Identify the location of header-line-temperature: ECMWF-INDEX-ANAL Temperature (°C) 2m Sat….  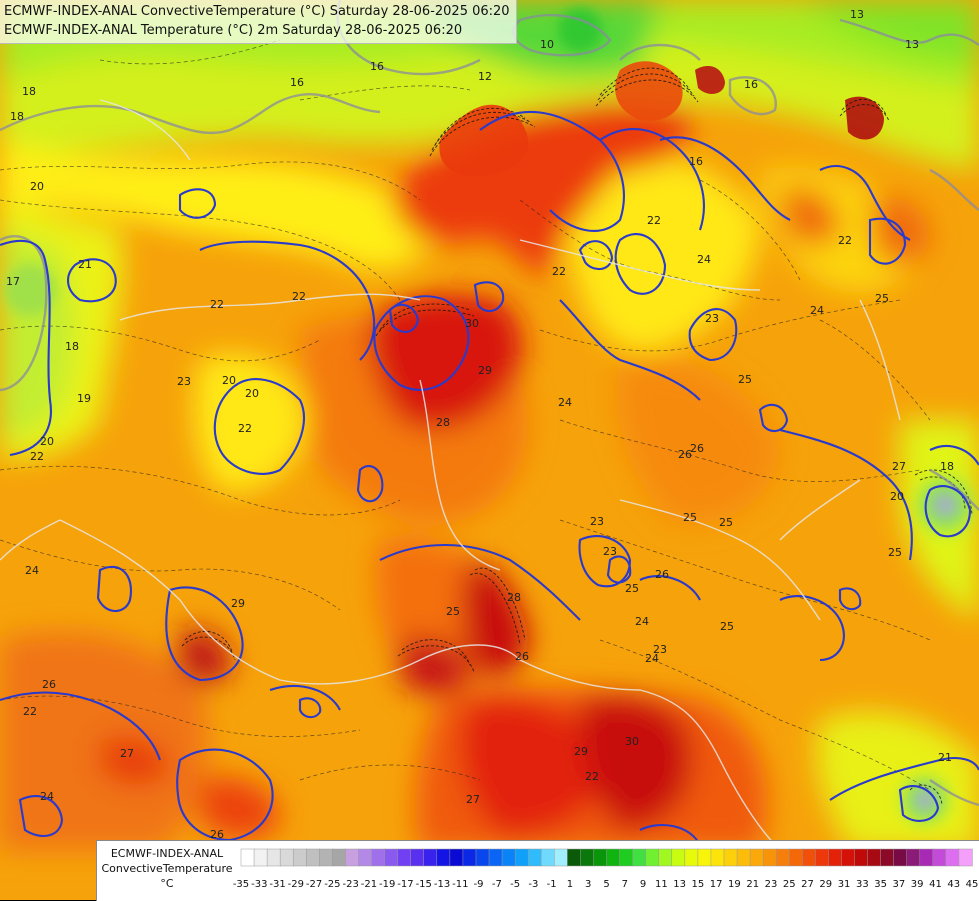
(233, 30).